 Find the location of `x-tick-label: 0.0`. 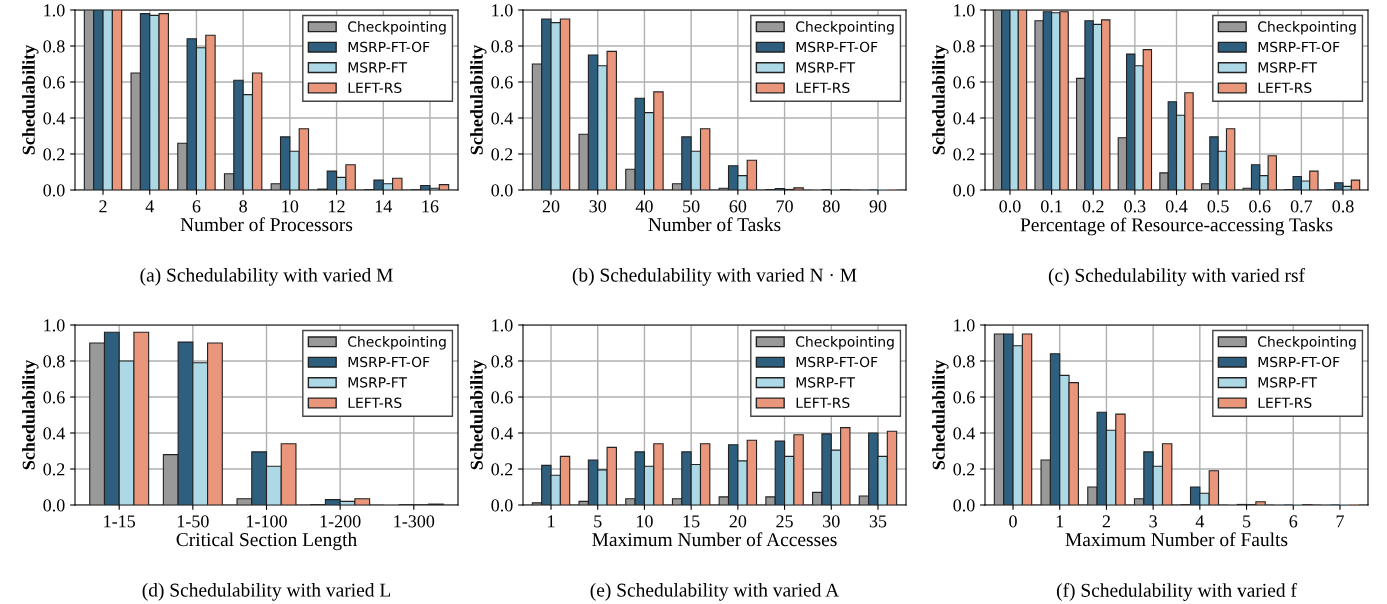

x-tick-label: 0.0 is located at coordinates (1010, 206).